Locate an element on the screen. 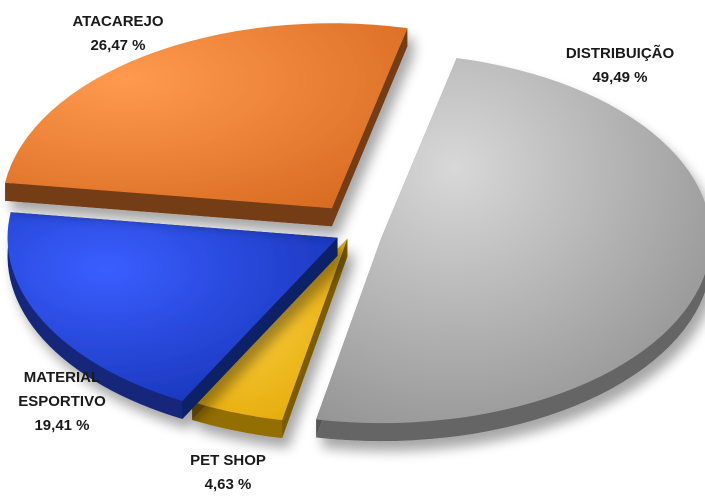 The width and height of the screenshot is (705, 502). slice-name-label: ESPORTIVO is located at coordinates (62, 401).